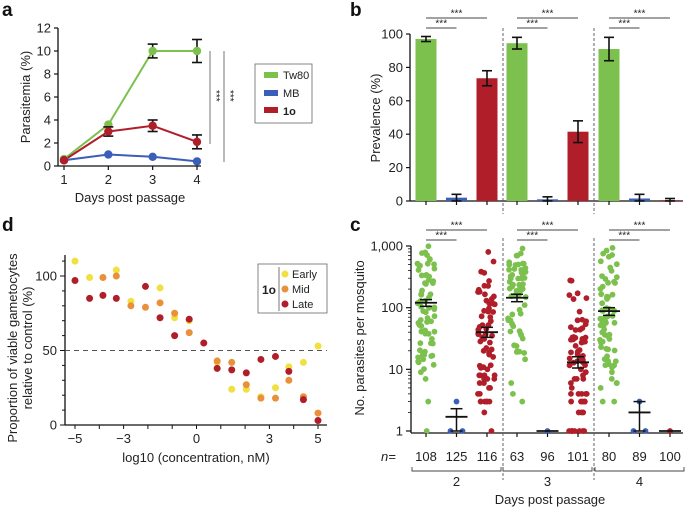 The width and height of the screenshot is (685, 510). Describe the element at coordinates (375, 118) in the screenshot. I see `panel-b-ylabel: Prevalence (%)` at that location.